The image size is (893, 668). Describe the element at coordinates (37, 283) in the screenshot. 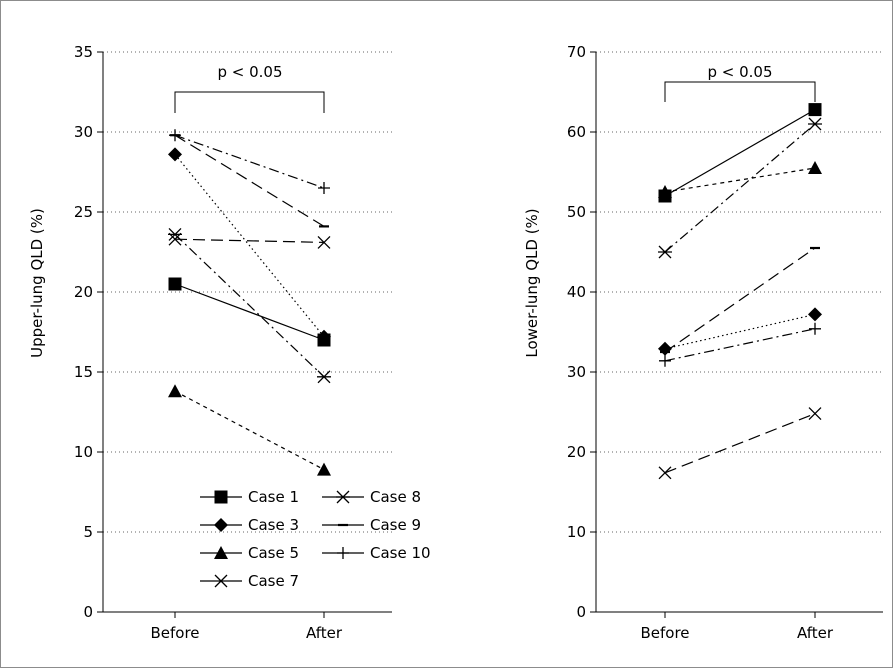

I see `y-axis-label: Upper-lung QLD (%)` at that location.